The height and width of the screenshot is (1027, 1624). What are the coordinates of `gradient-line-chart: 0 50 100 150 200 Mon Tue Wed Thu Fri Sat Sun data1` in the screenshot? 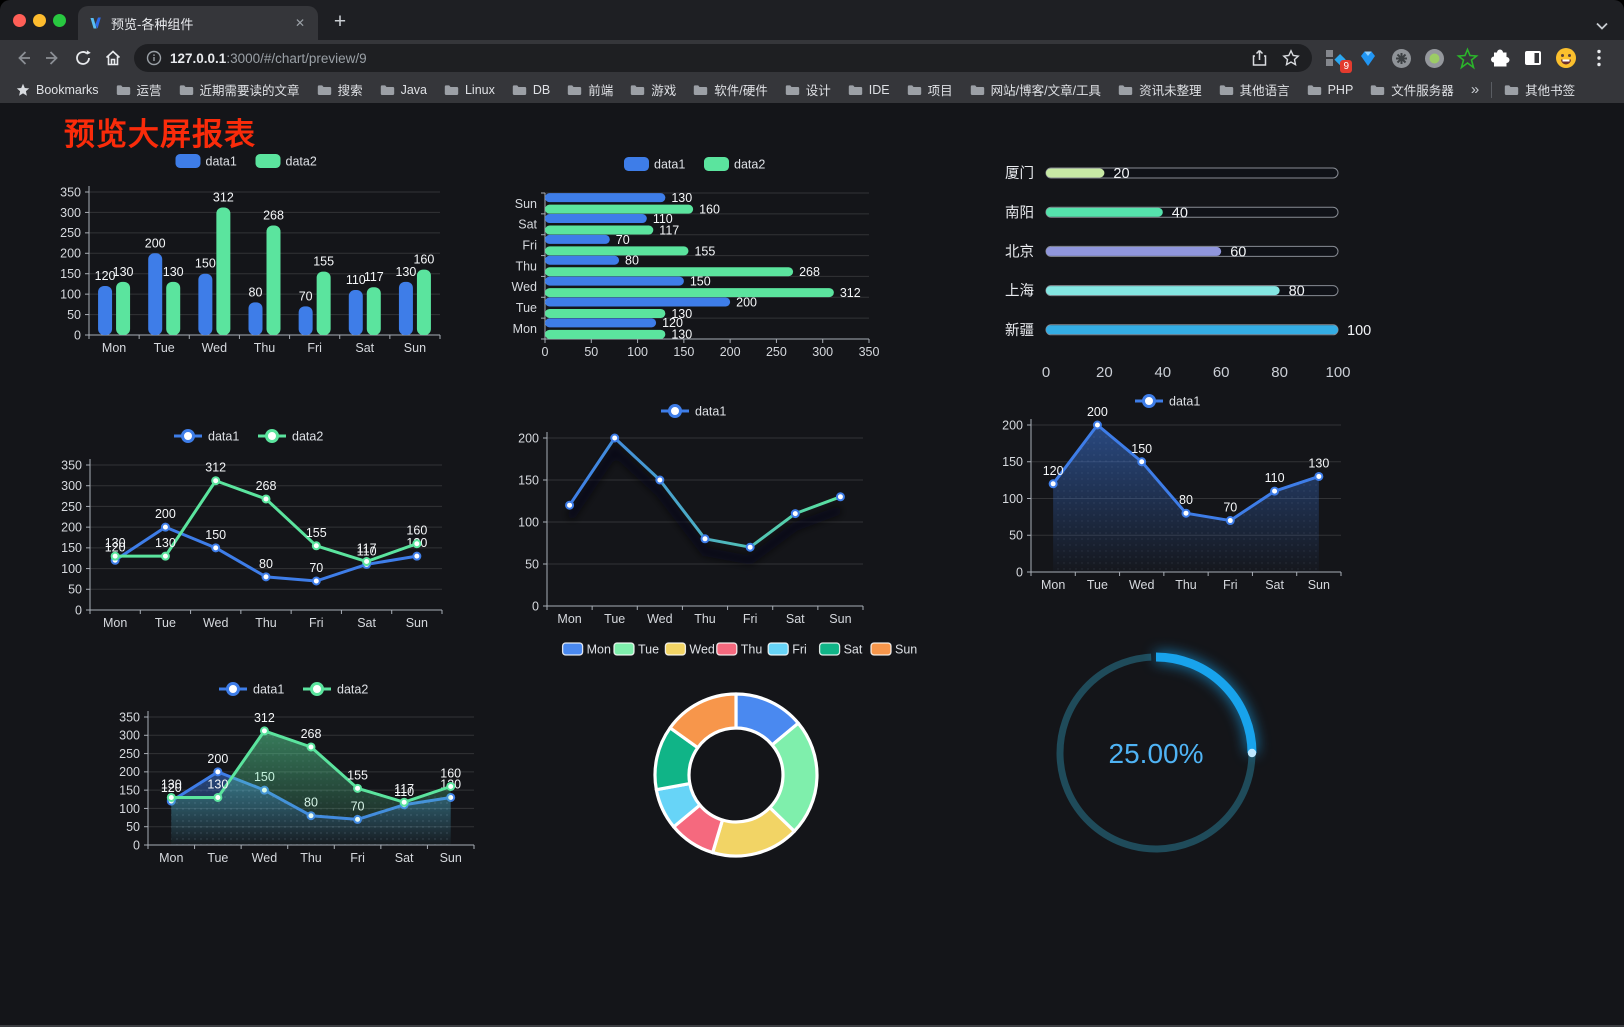 It's located at (695, 514).